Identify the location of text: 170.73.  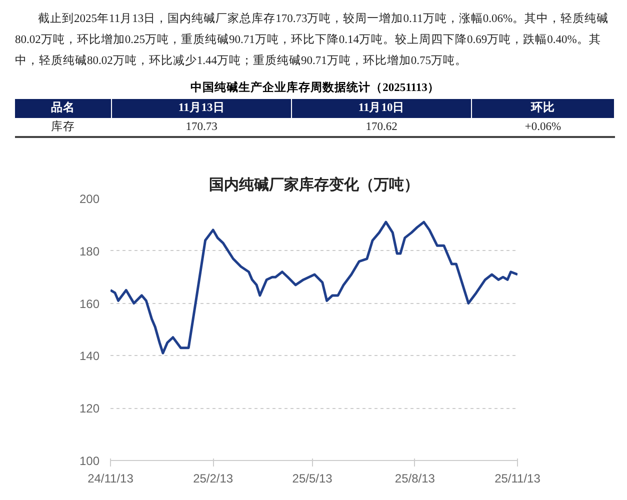
(202, 128).